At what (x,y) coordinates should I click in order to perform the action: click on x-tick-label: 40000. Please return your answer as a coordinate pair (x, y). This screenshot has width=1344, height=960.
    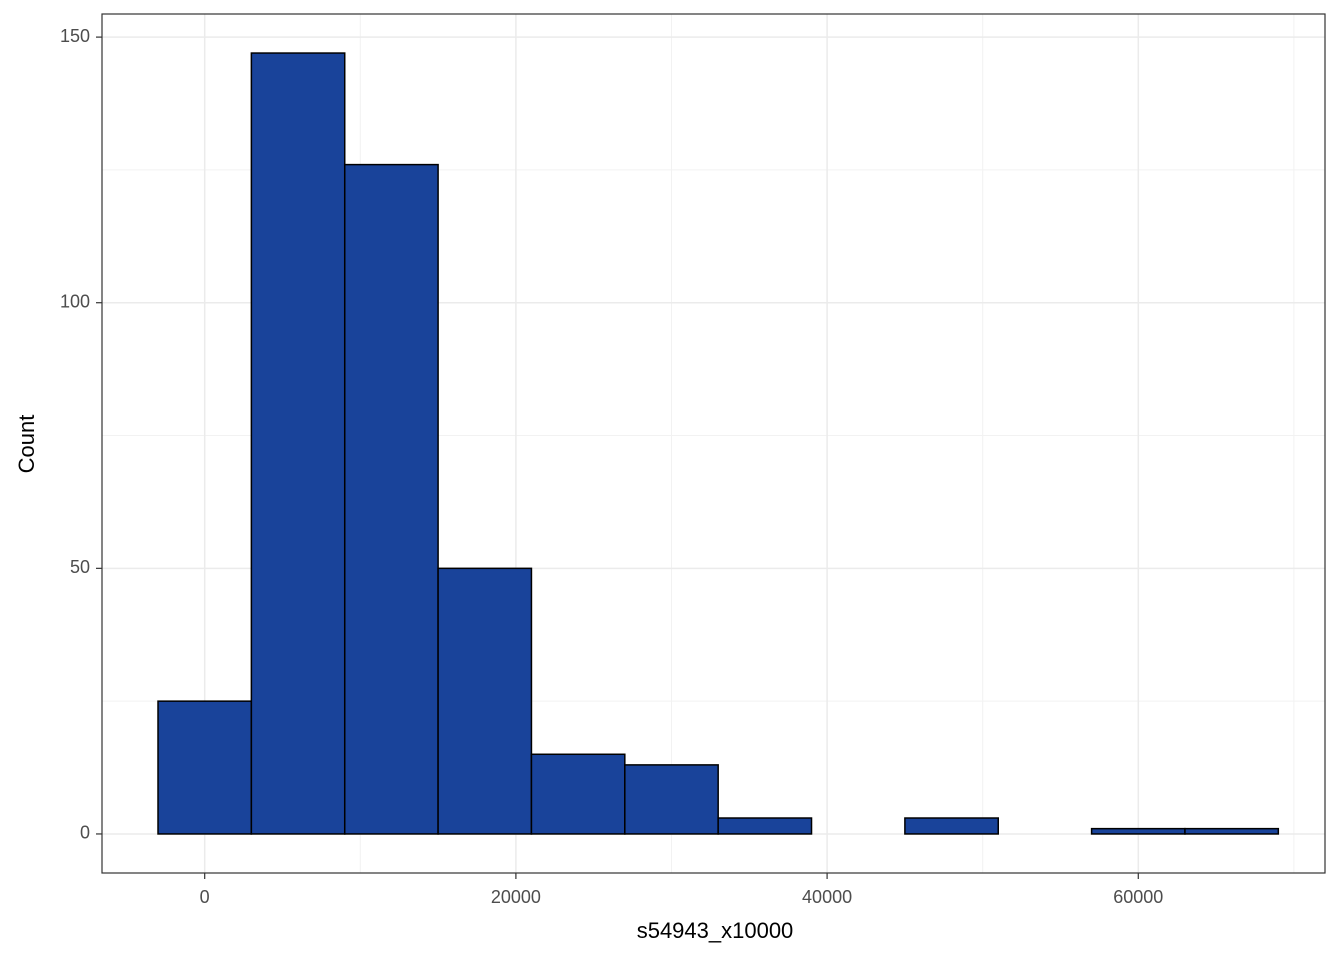
    Looking at the image, I should click on (827, 897).